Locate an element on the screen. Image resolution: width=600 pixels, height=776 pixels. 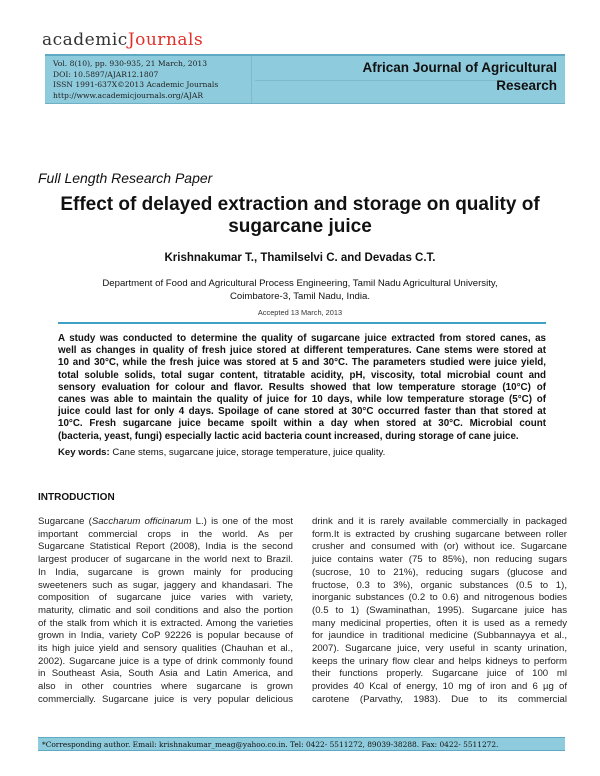
journal-title-line: Research is located at coordinates (526, 85).